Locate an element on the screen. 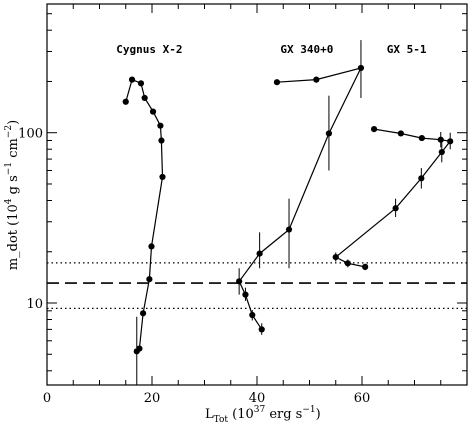 The image size is (474, 431). x-tick-label: 60 is located at coordinates (362, 398).